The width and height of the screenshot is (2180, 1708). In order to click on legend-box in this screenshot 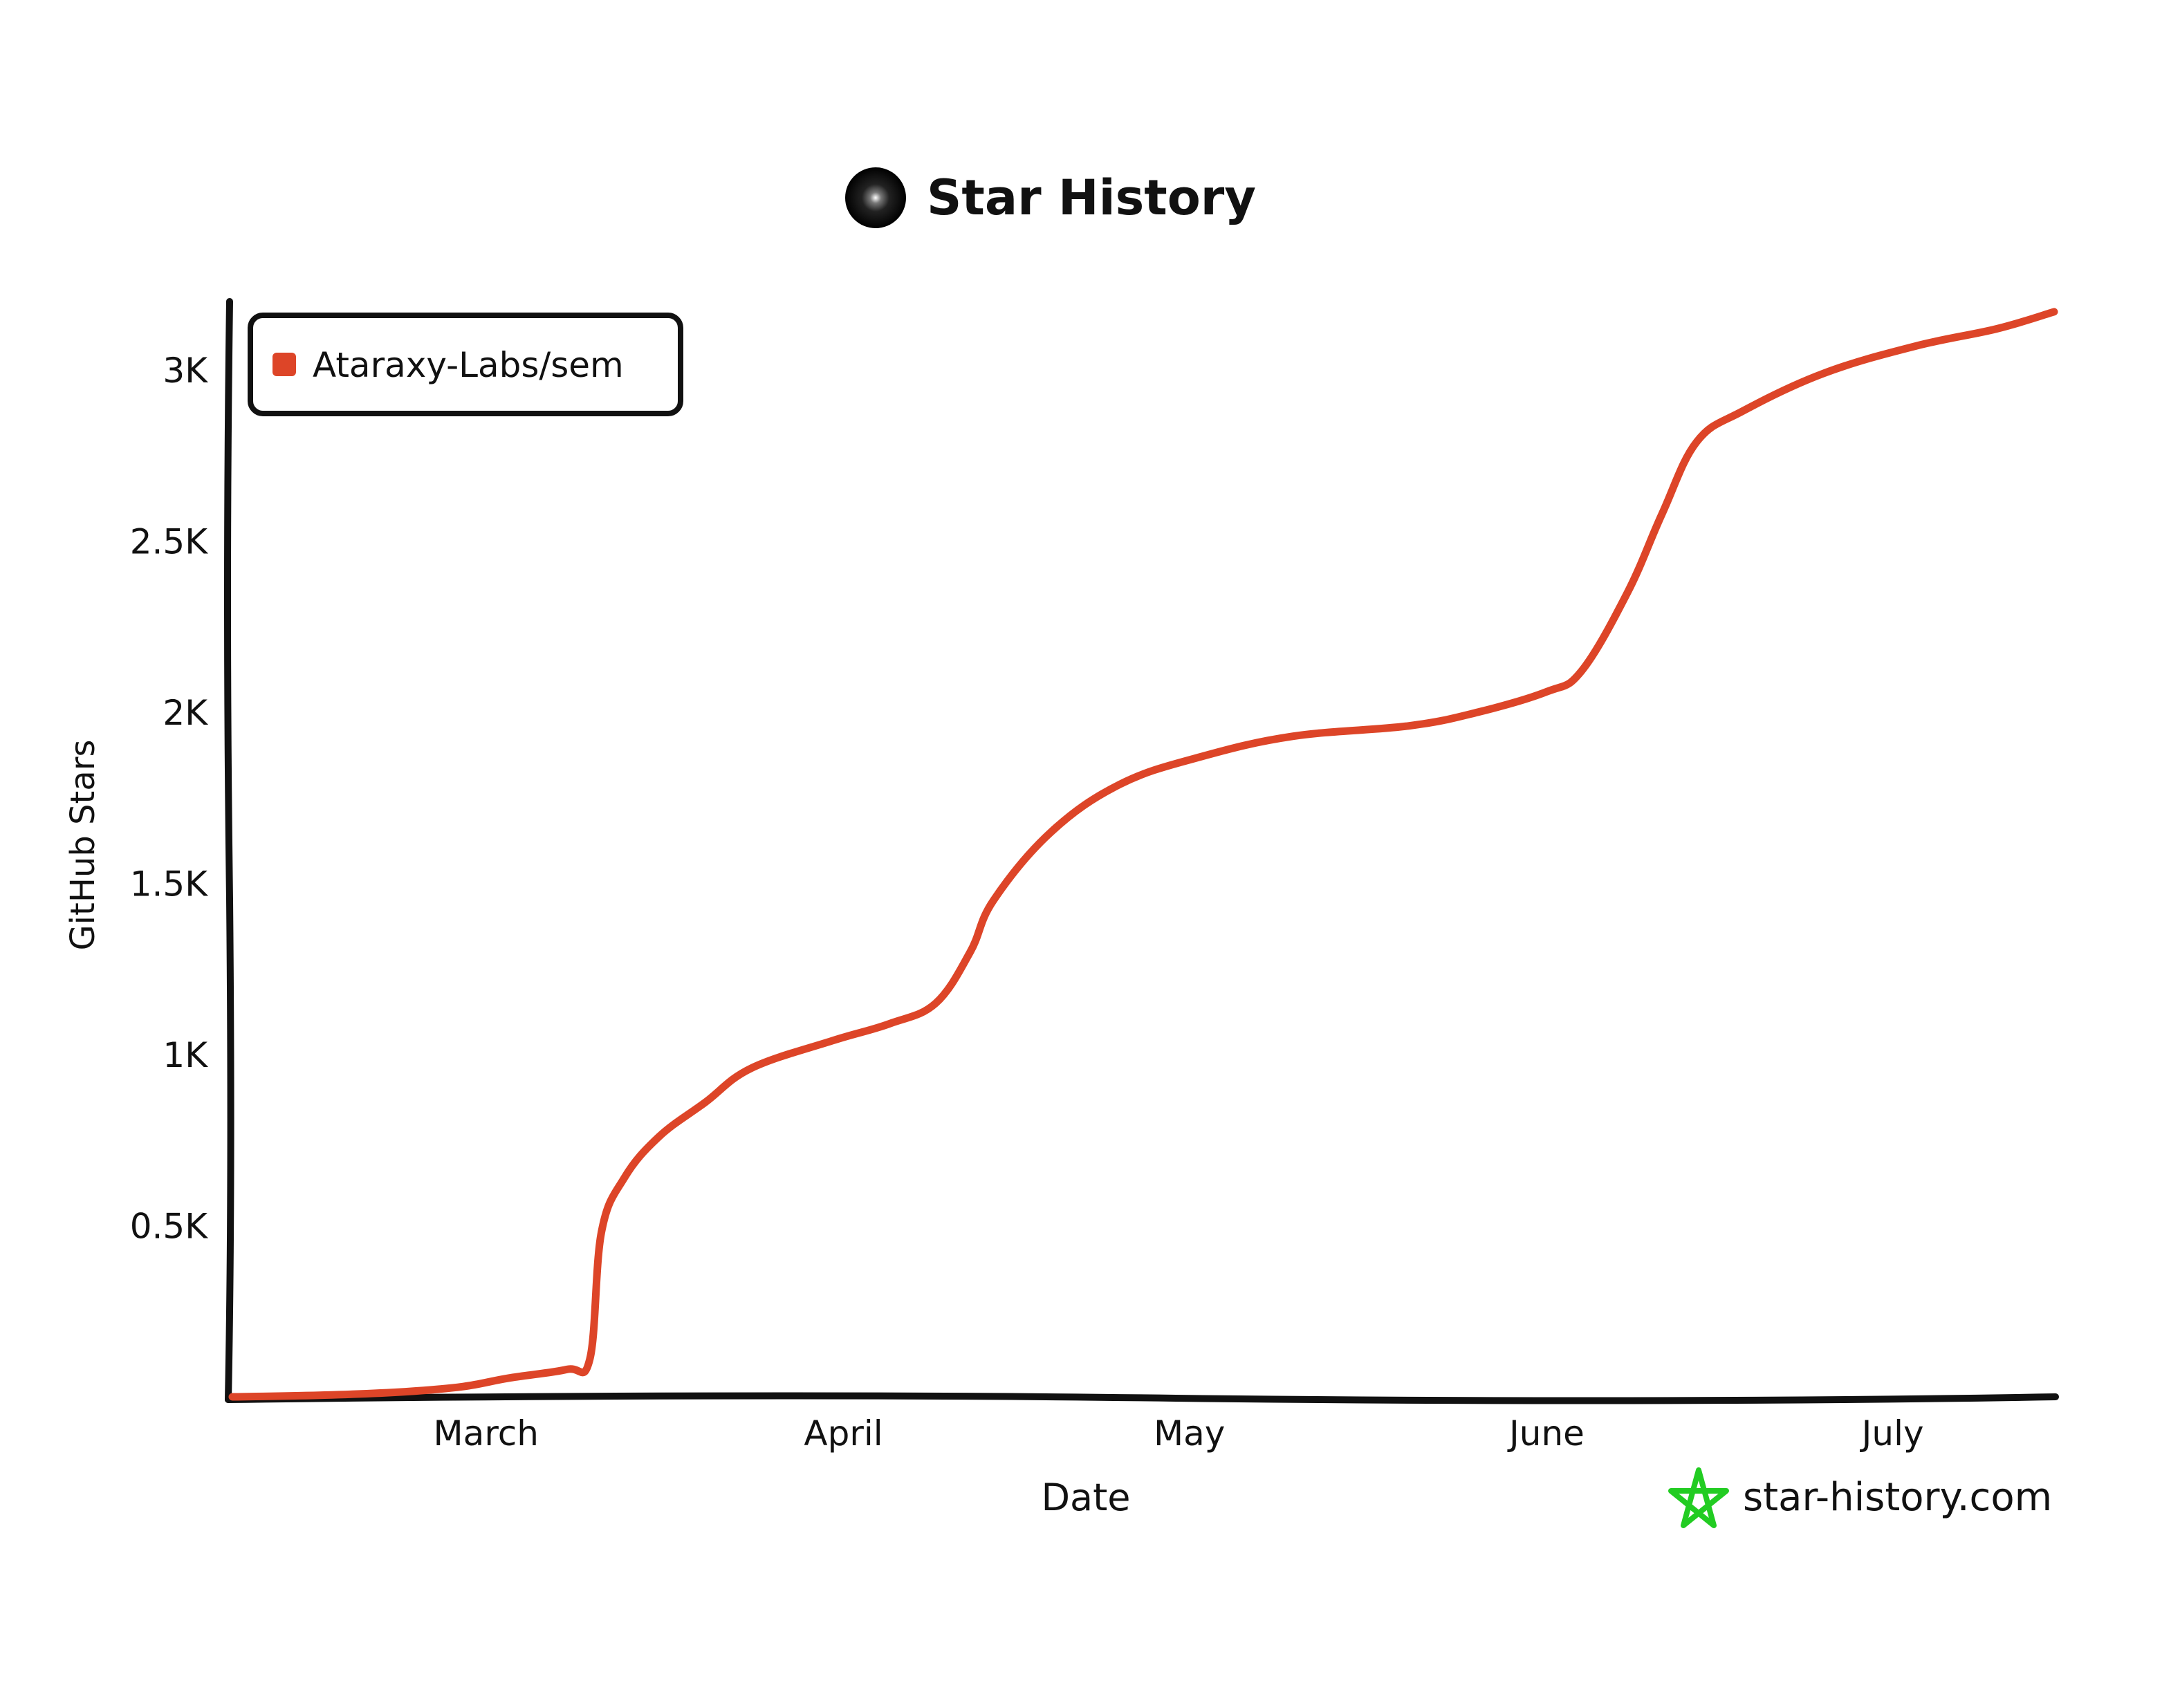, I will do `click(465, 364)`.